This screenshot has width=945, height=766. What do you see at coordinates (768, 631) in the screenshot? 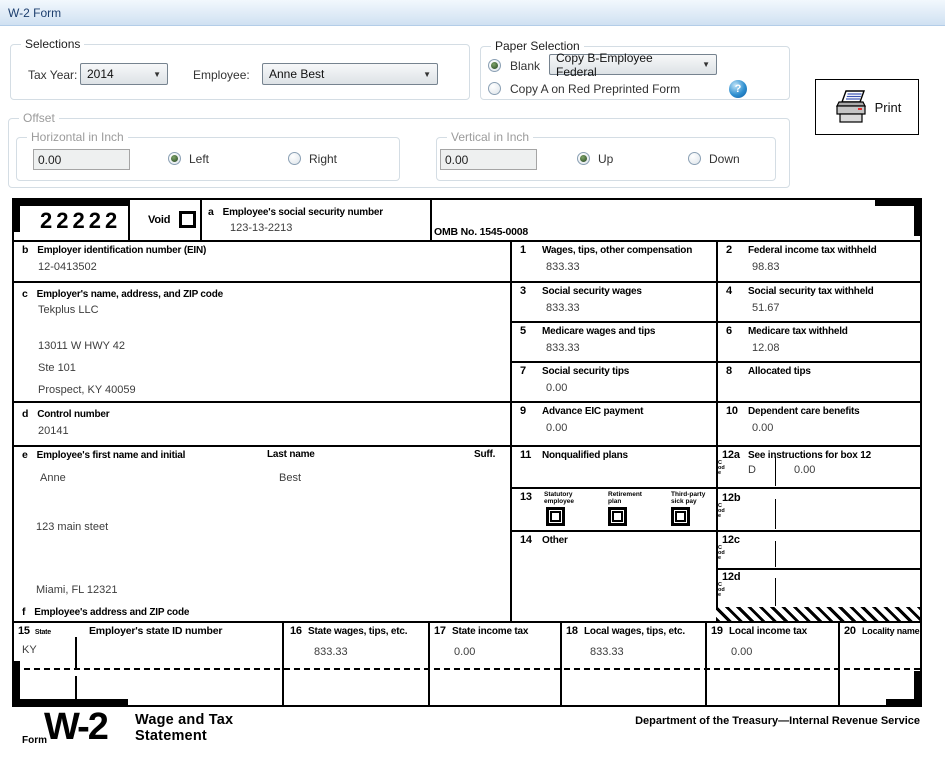
I see `box-19-label: Local income tax` at bounding box center [768, 631].